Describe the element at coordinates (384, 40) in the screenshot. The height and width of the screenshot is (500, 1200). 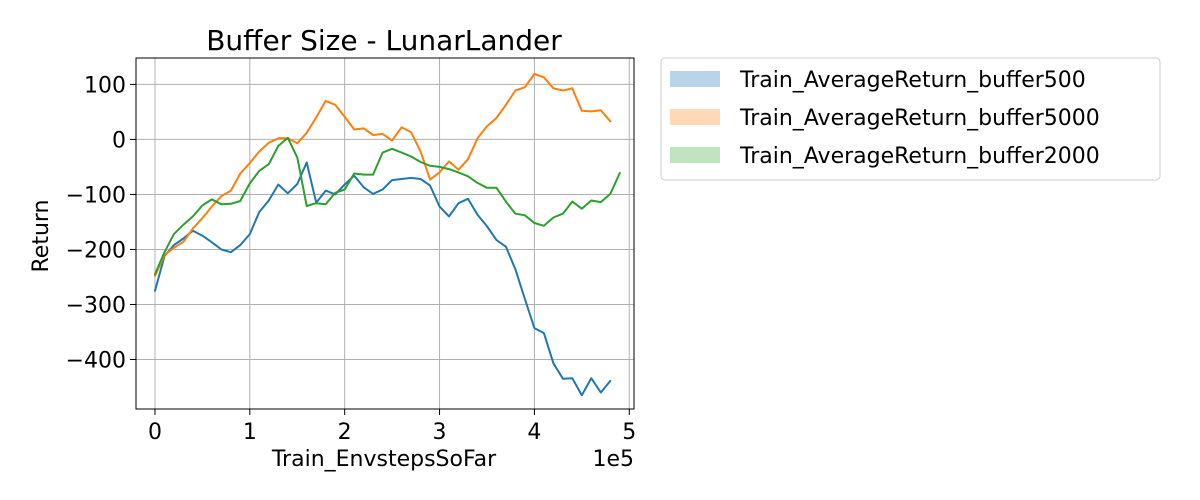
I see `chart-title: Buffer Size - LunarLander` at that location.